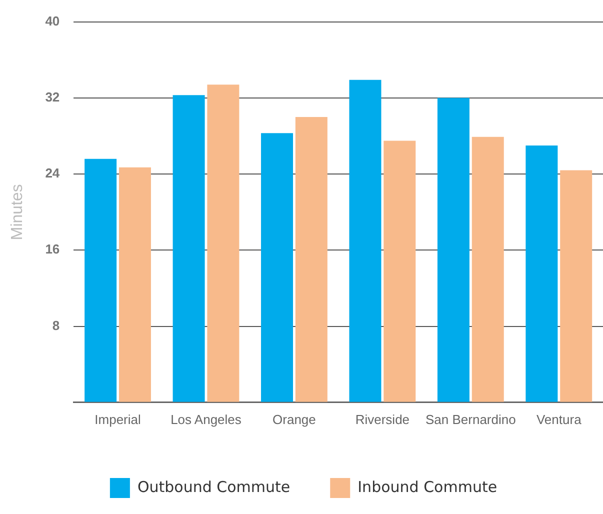  Describe the element at coordinates (213, 487) in the screenshot. I see `legend-label: Outbound Commute` at that location.